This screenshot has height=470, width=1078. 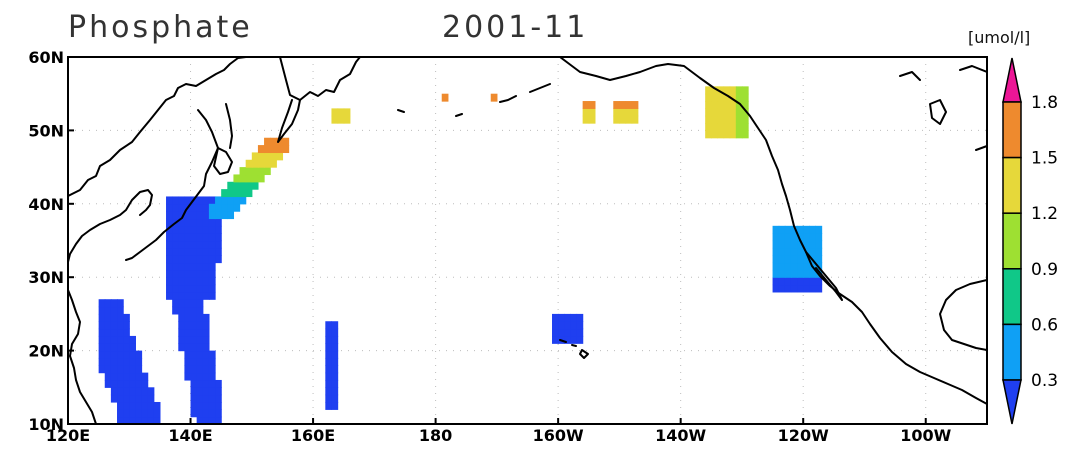 What do you see at coordinates (1012, 402) in the screenshot?
I see `colorbar-bottom-triangle` at bounding box center [1012, 402].